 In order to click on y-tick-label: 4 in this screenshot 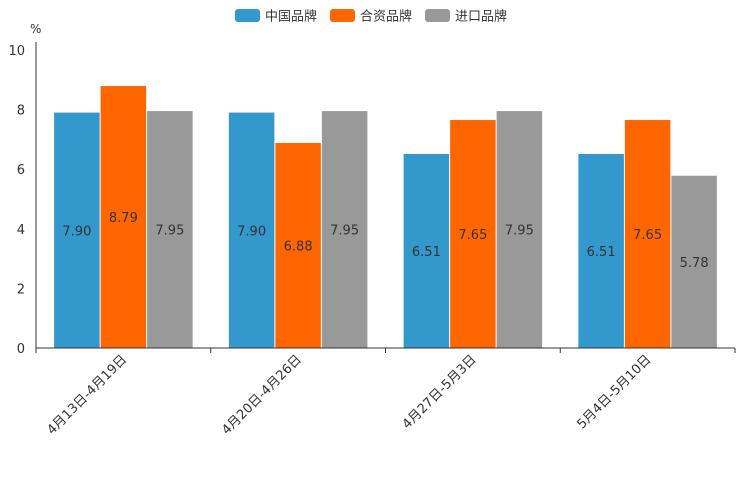, I will do `click(21, 230)`.